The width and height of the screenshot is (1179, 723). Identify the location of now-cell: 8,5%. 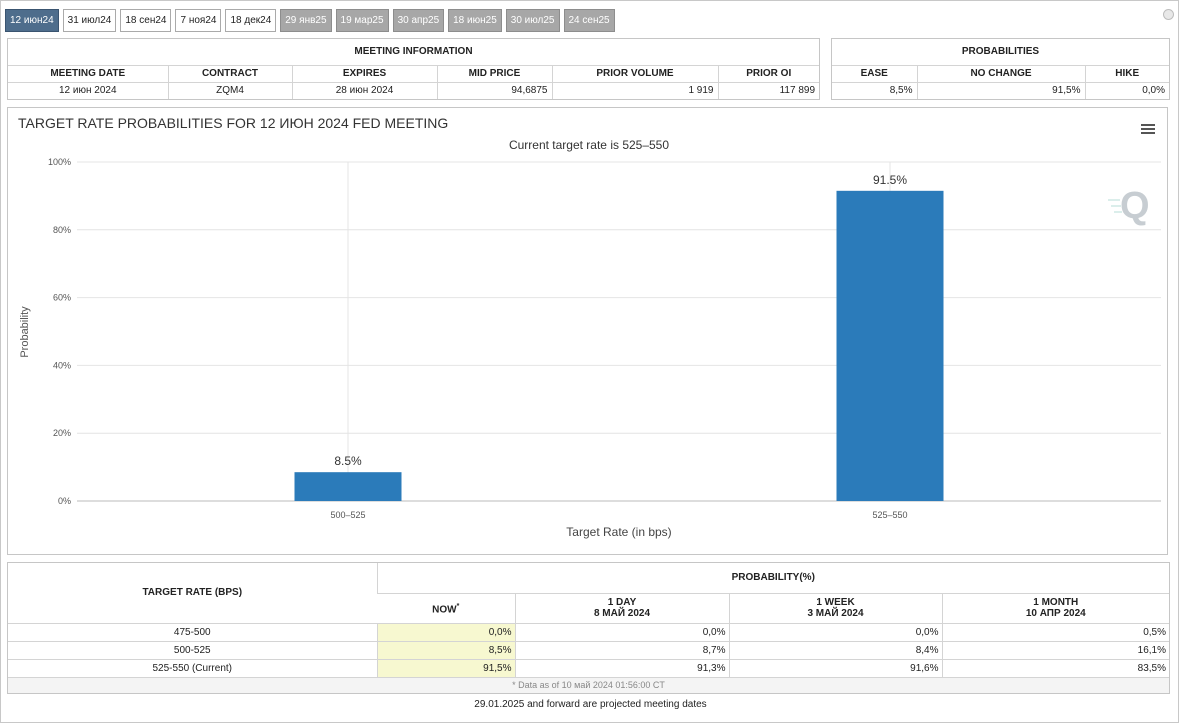
(445, 649).